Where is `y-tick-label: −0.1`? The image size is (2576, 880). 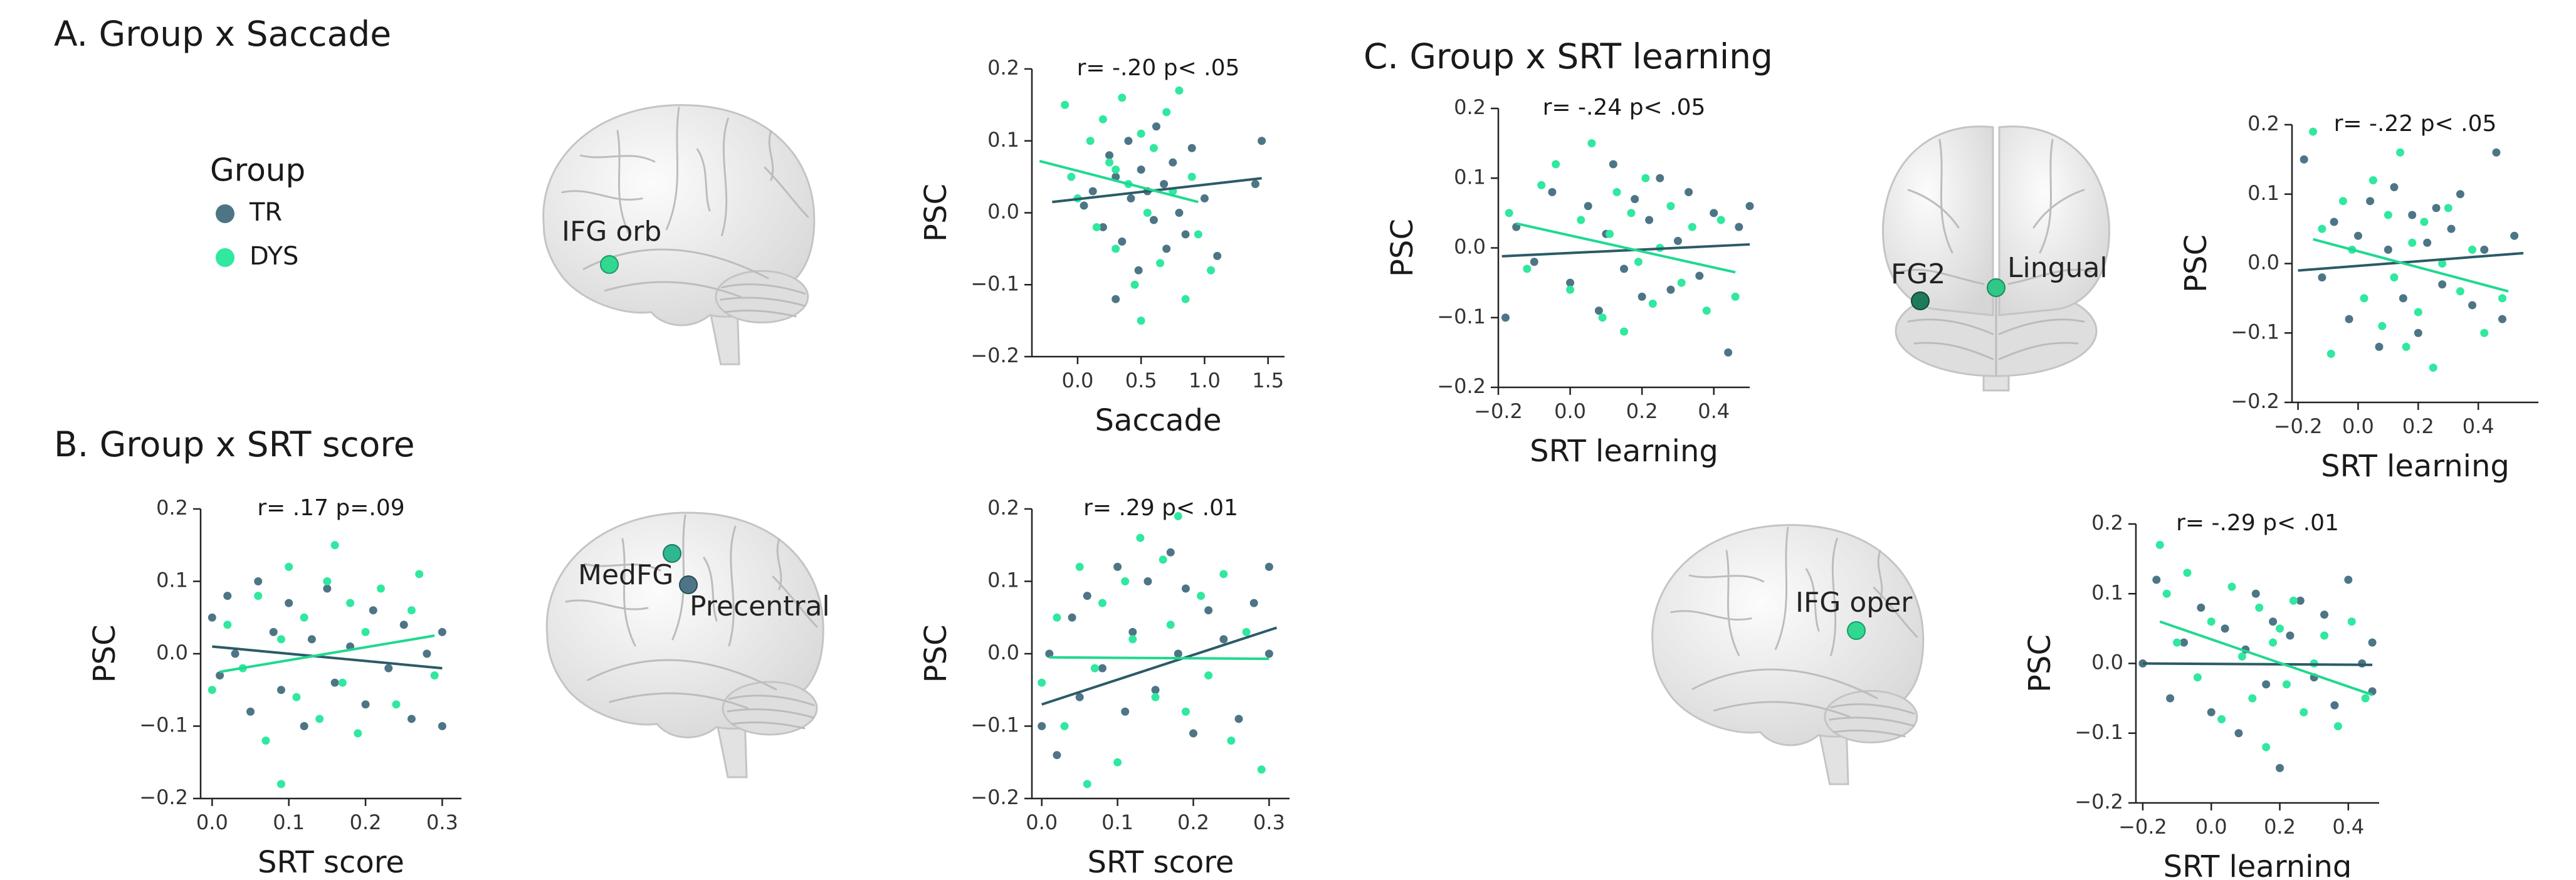
y-tick-label: −0.1 is located at coordinates (1461, 316).